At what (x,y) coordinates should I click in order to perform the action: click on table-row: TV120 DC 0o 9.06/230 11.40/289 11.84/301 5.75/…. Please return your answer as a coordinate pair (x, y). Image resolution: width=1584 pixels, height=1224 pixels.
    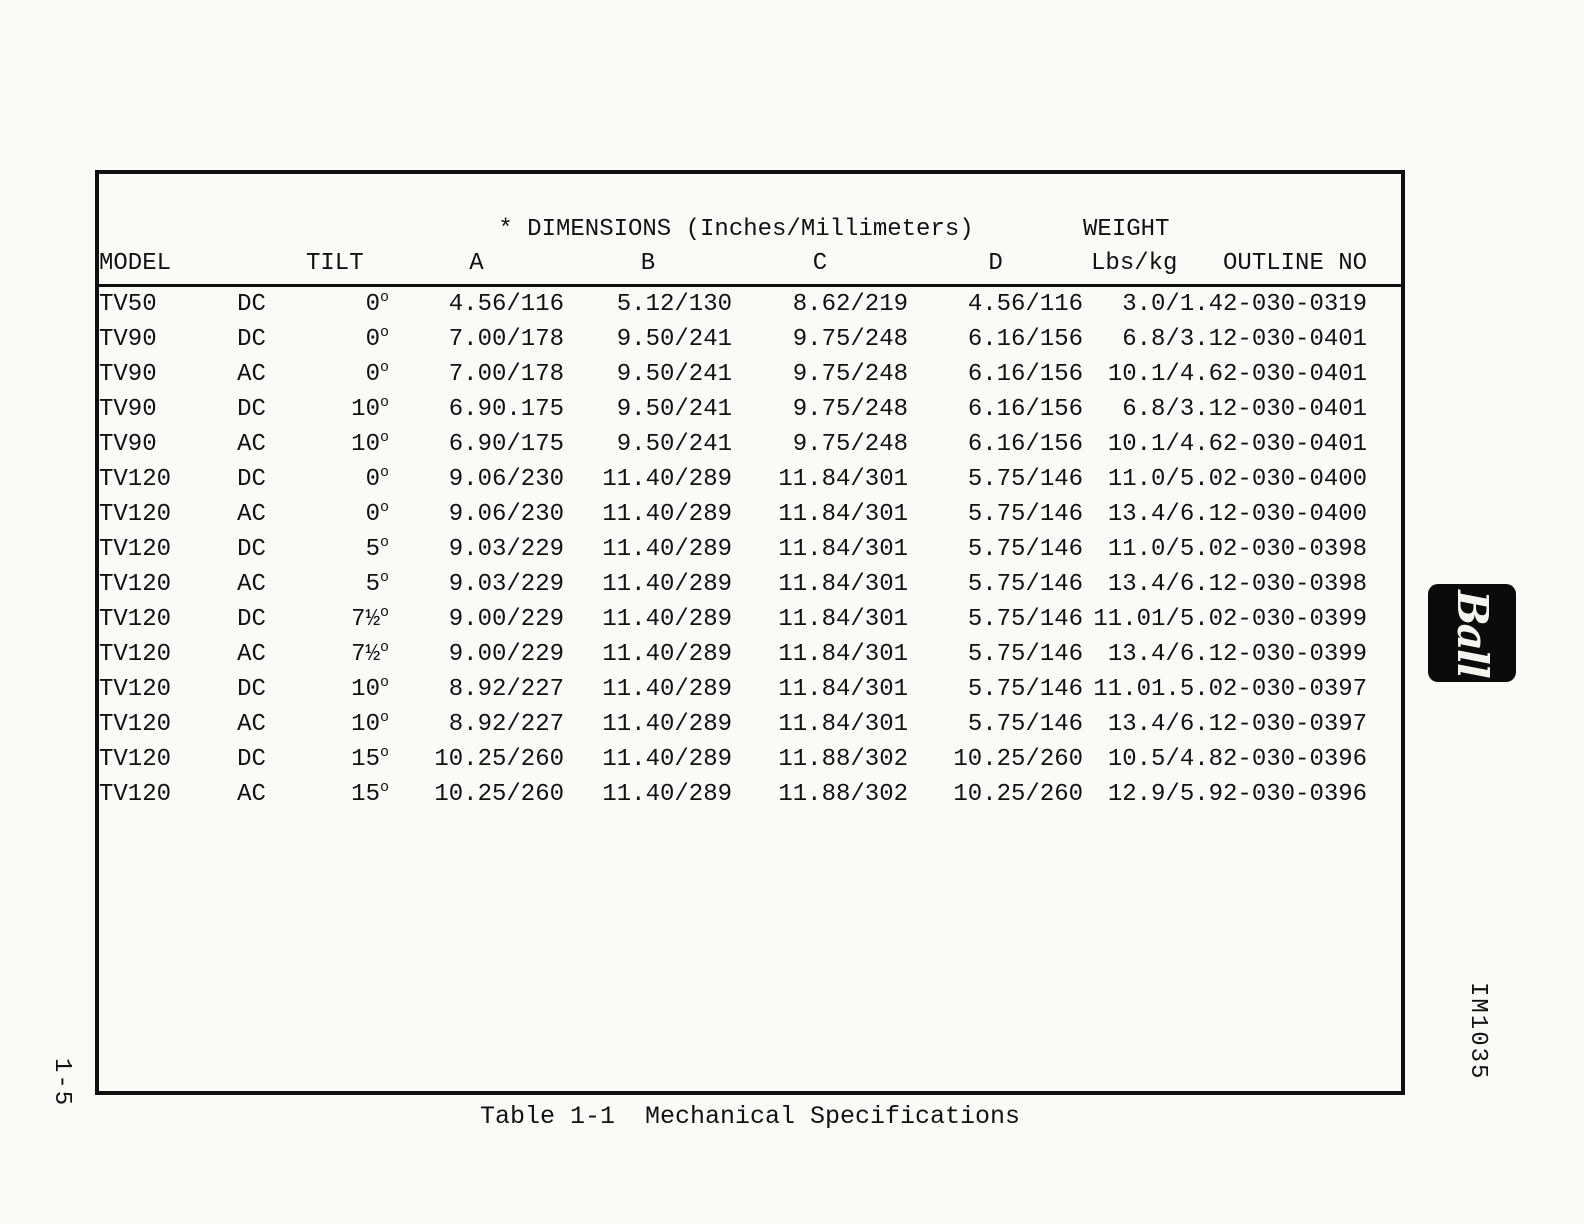
    Looking at the image, I should click on (750, 479).